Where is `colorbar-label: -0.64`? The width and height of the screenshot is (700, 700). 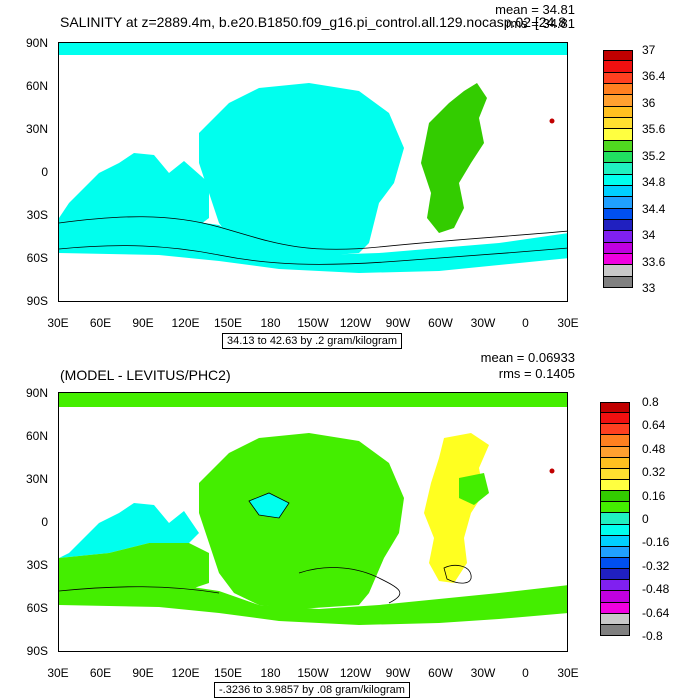
colorbar-label: -0.64 is located at coordinates (656, 612).